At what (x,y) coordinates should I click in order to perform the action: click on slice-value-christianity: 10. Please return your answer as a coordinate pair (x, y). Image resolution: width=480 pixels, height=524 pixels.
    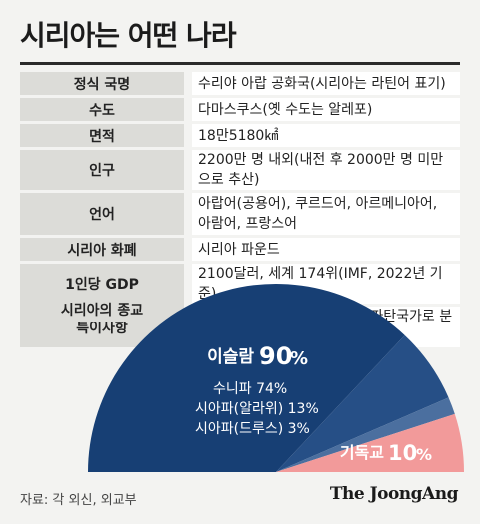
    Looking at the image, I should click on (402, 453).